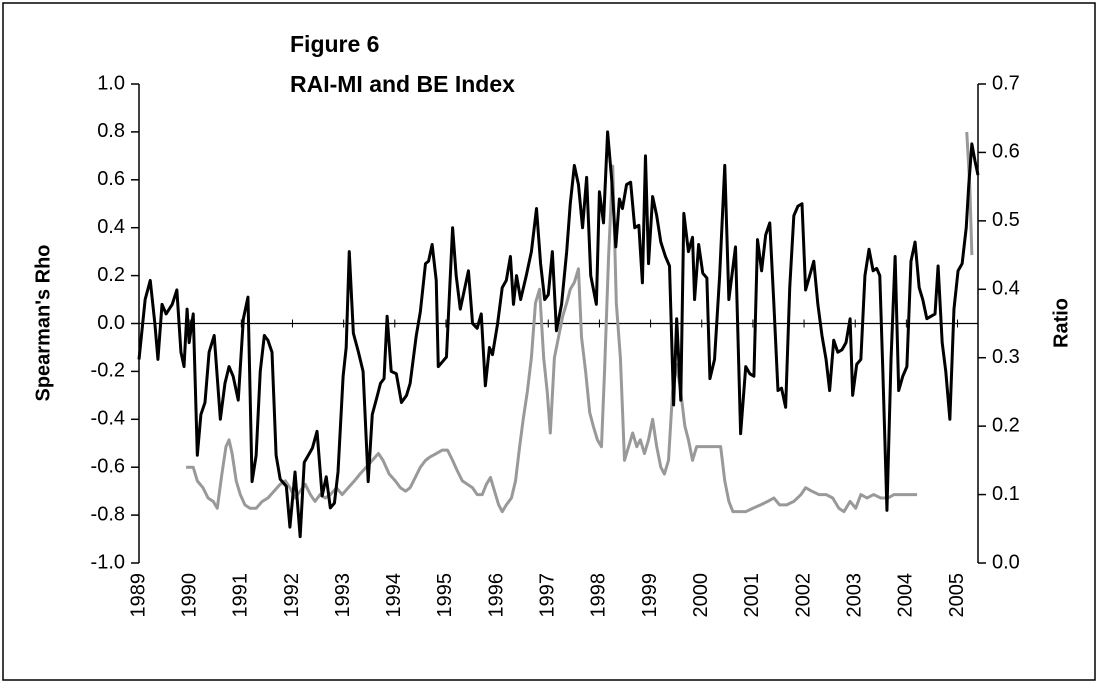  What do you see at coordinates (803, 595) in the screenshot?
I see `x-tick-label: 2002` at bounding box center [803, 595].